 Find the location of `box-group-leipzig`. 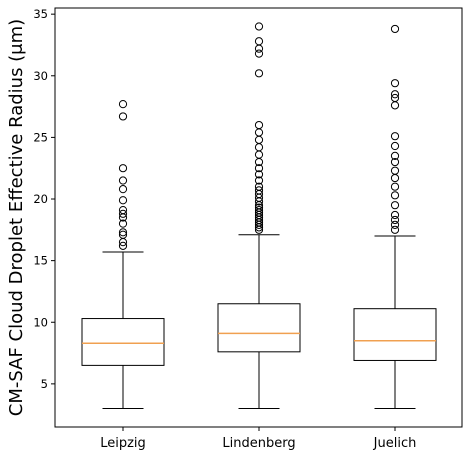

box-group-leipzig is located at coordinates (123, 255).